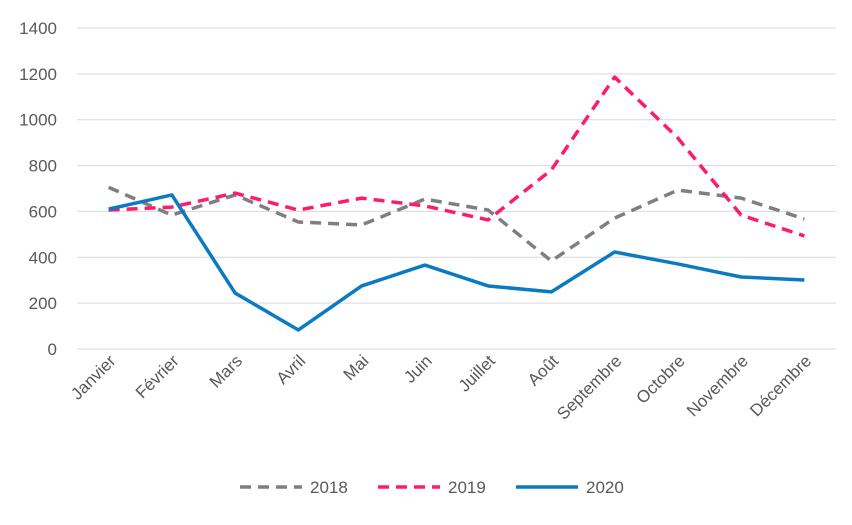 Image resolution: width=852 pixels, height=525 pixels. What do you see at coordinates (93, 377) in the screenshot?
I see `x-tick-label: Janvier` at bounding box center [93, 377].